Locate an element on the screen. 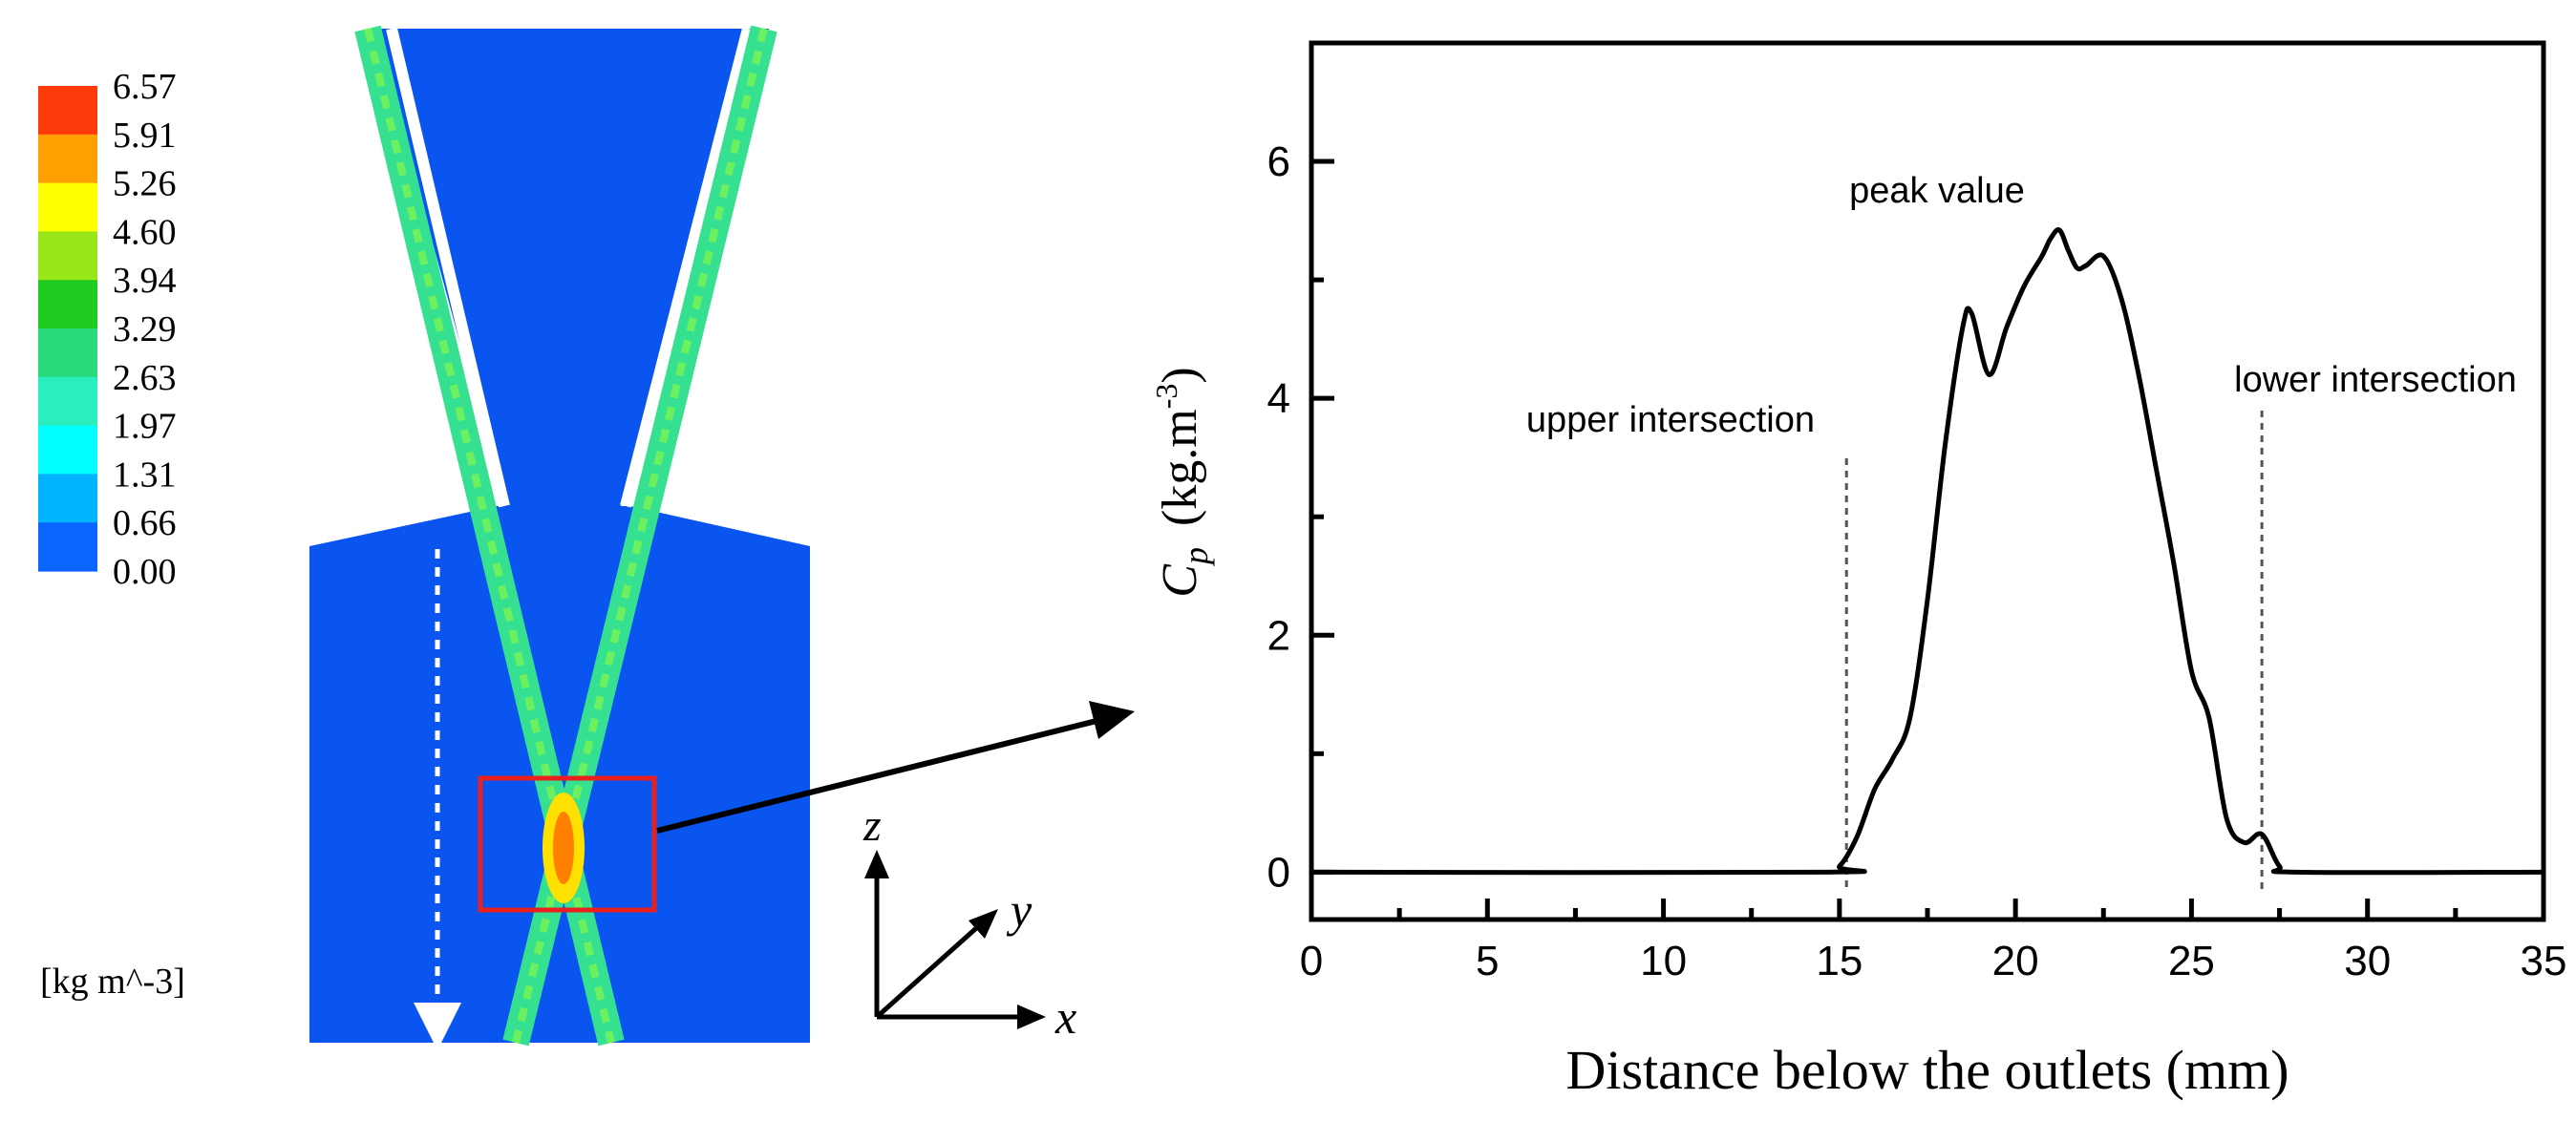 This screenshot has width=2576, height=1121. y-axis-label: y is located at coordinates (1020, 910).